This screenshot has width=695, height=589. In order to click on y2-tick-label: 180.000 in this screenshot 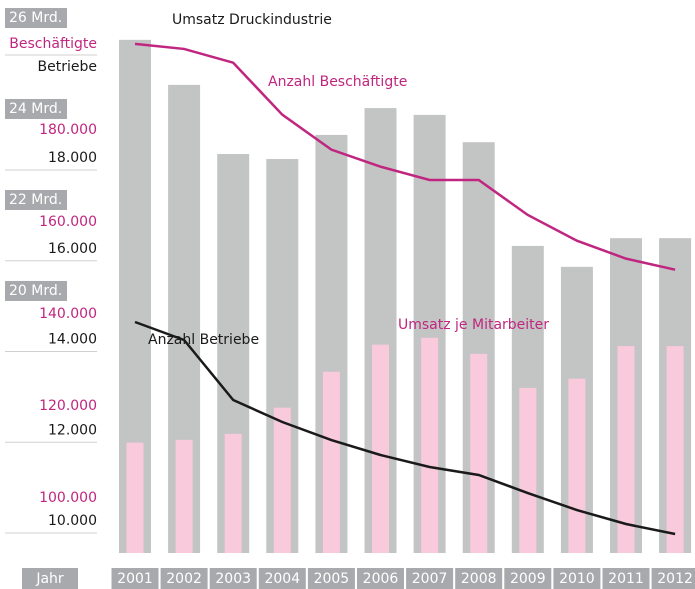, I will do `click(68, 130)`.